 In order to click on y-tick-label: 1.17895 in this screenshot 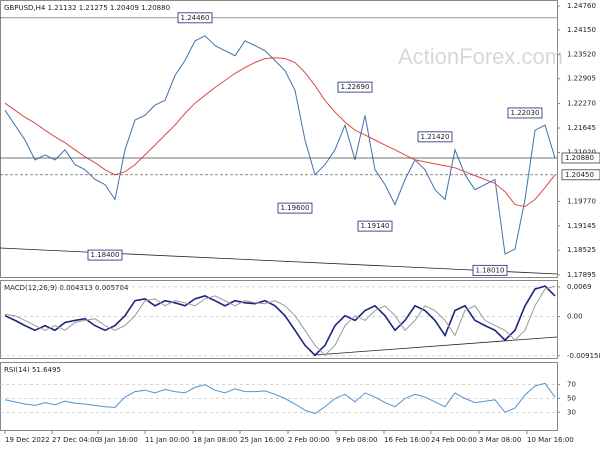, I will do `click(581, 275)`.